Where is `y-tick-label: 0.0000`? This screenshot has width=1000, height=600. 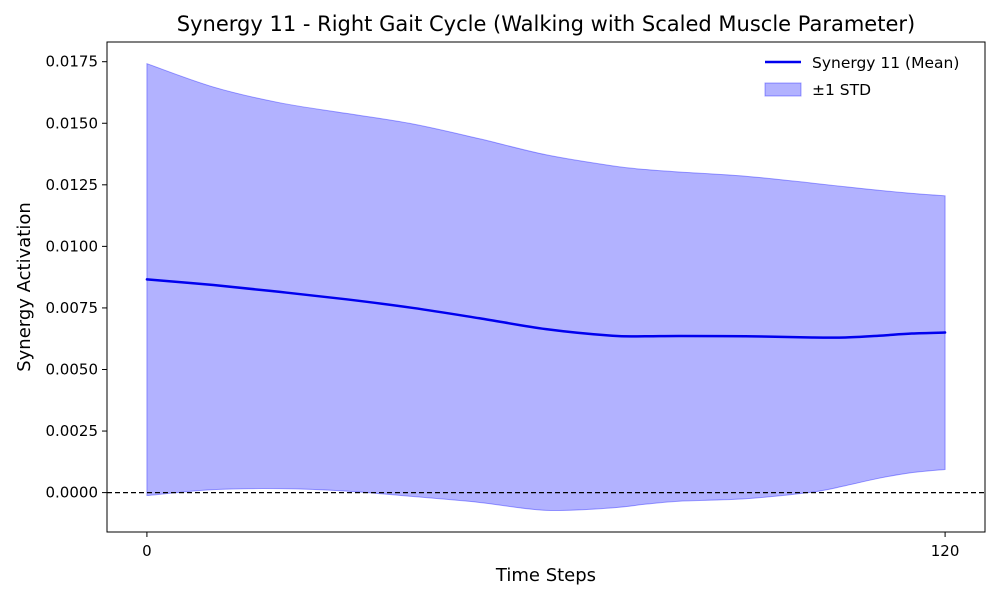 y-tick-label: 0.0000 is located at coordinates (72, 493).